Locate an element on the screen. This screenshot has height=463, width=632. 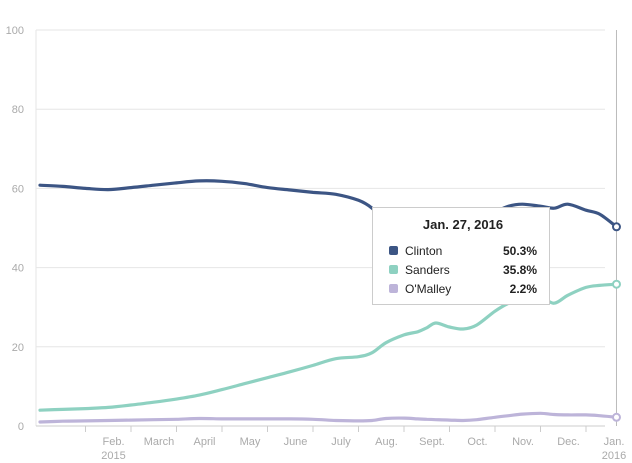
hover-markers is located at coordinates (616, 322).